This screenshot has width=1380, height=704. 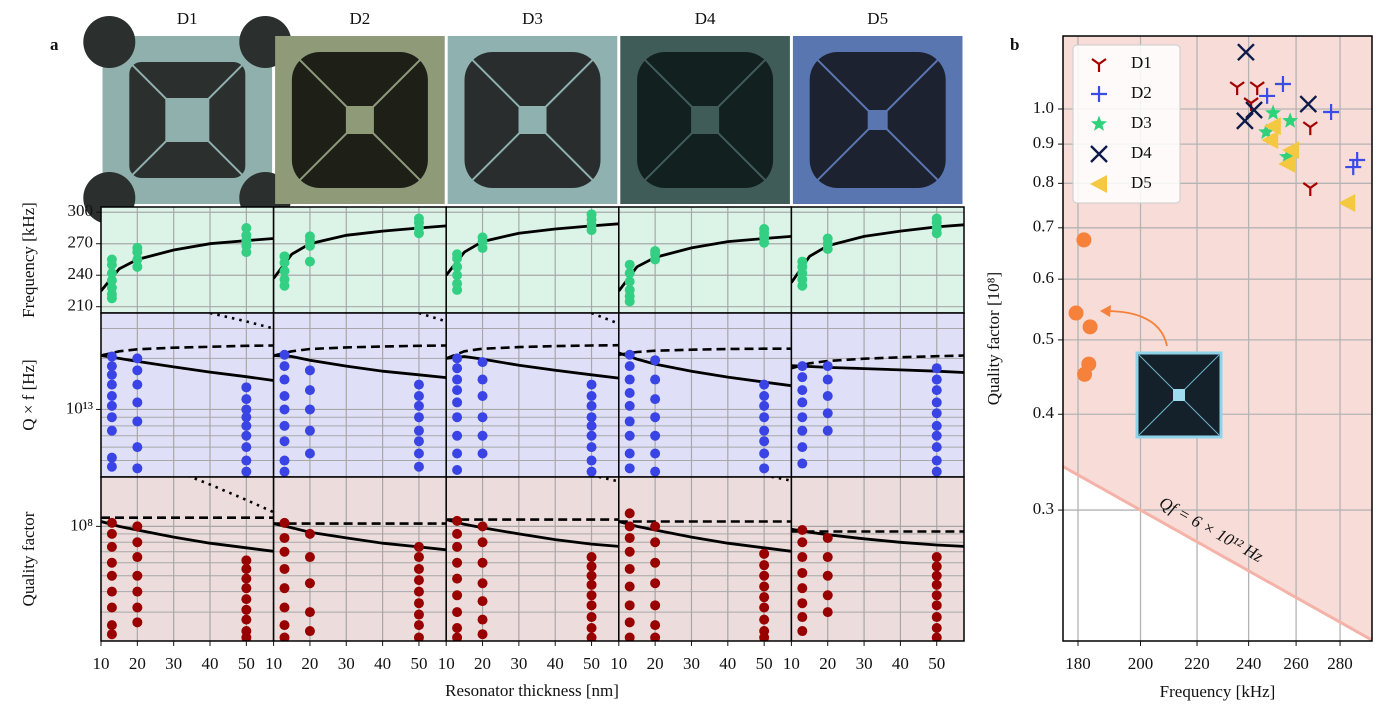 I want to click on x-tick-label: 280, so click(x=1340, y=663).